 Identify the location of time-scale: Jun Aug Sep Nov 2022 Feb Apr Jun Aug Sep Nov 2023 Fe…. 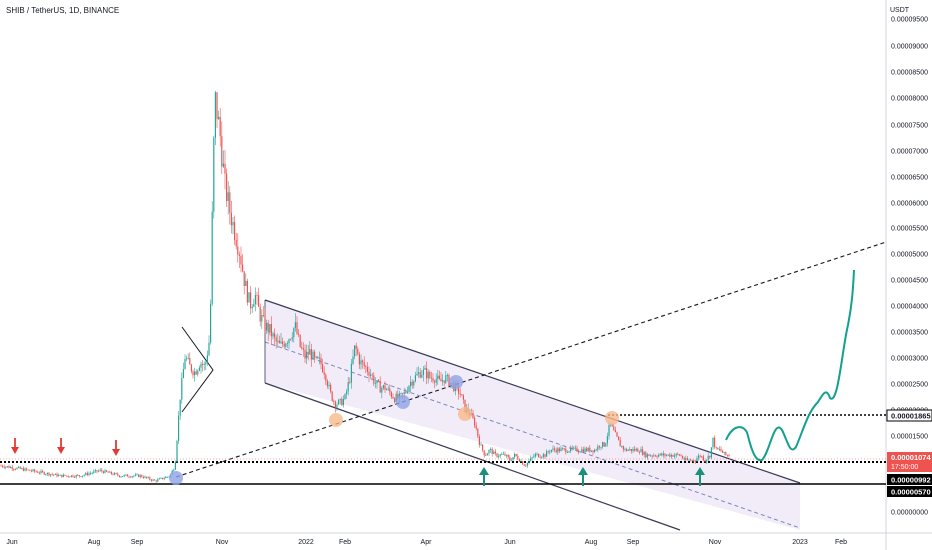
(426, 542).